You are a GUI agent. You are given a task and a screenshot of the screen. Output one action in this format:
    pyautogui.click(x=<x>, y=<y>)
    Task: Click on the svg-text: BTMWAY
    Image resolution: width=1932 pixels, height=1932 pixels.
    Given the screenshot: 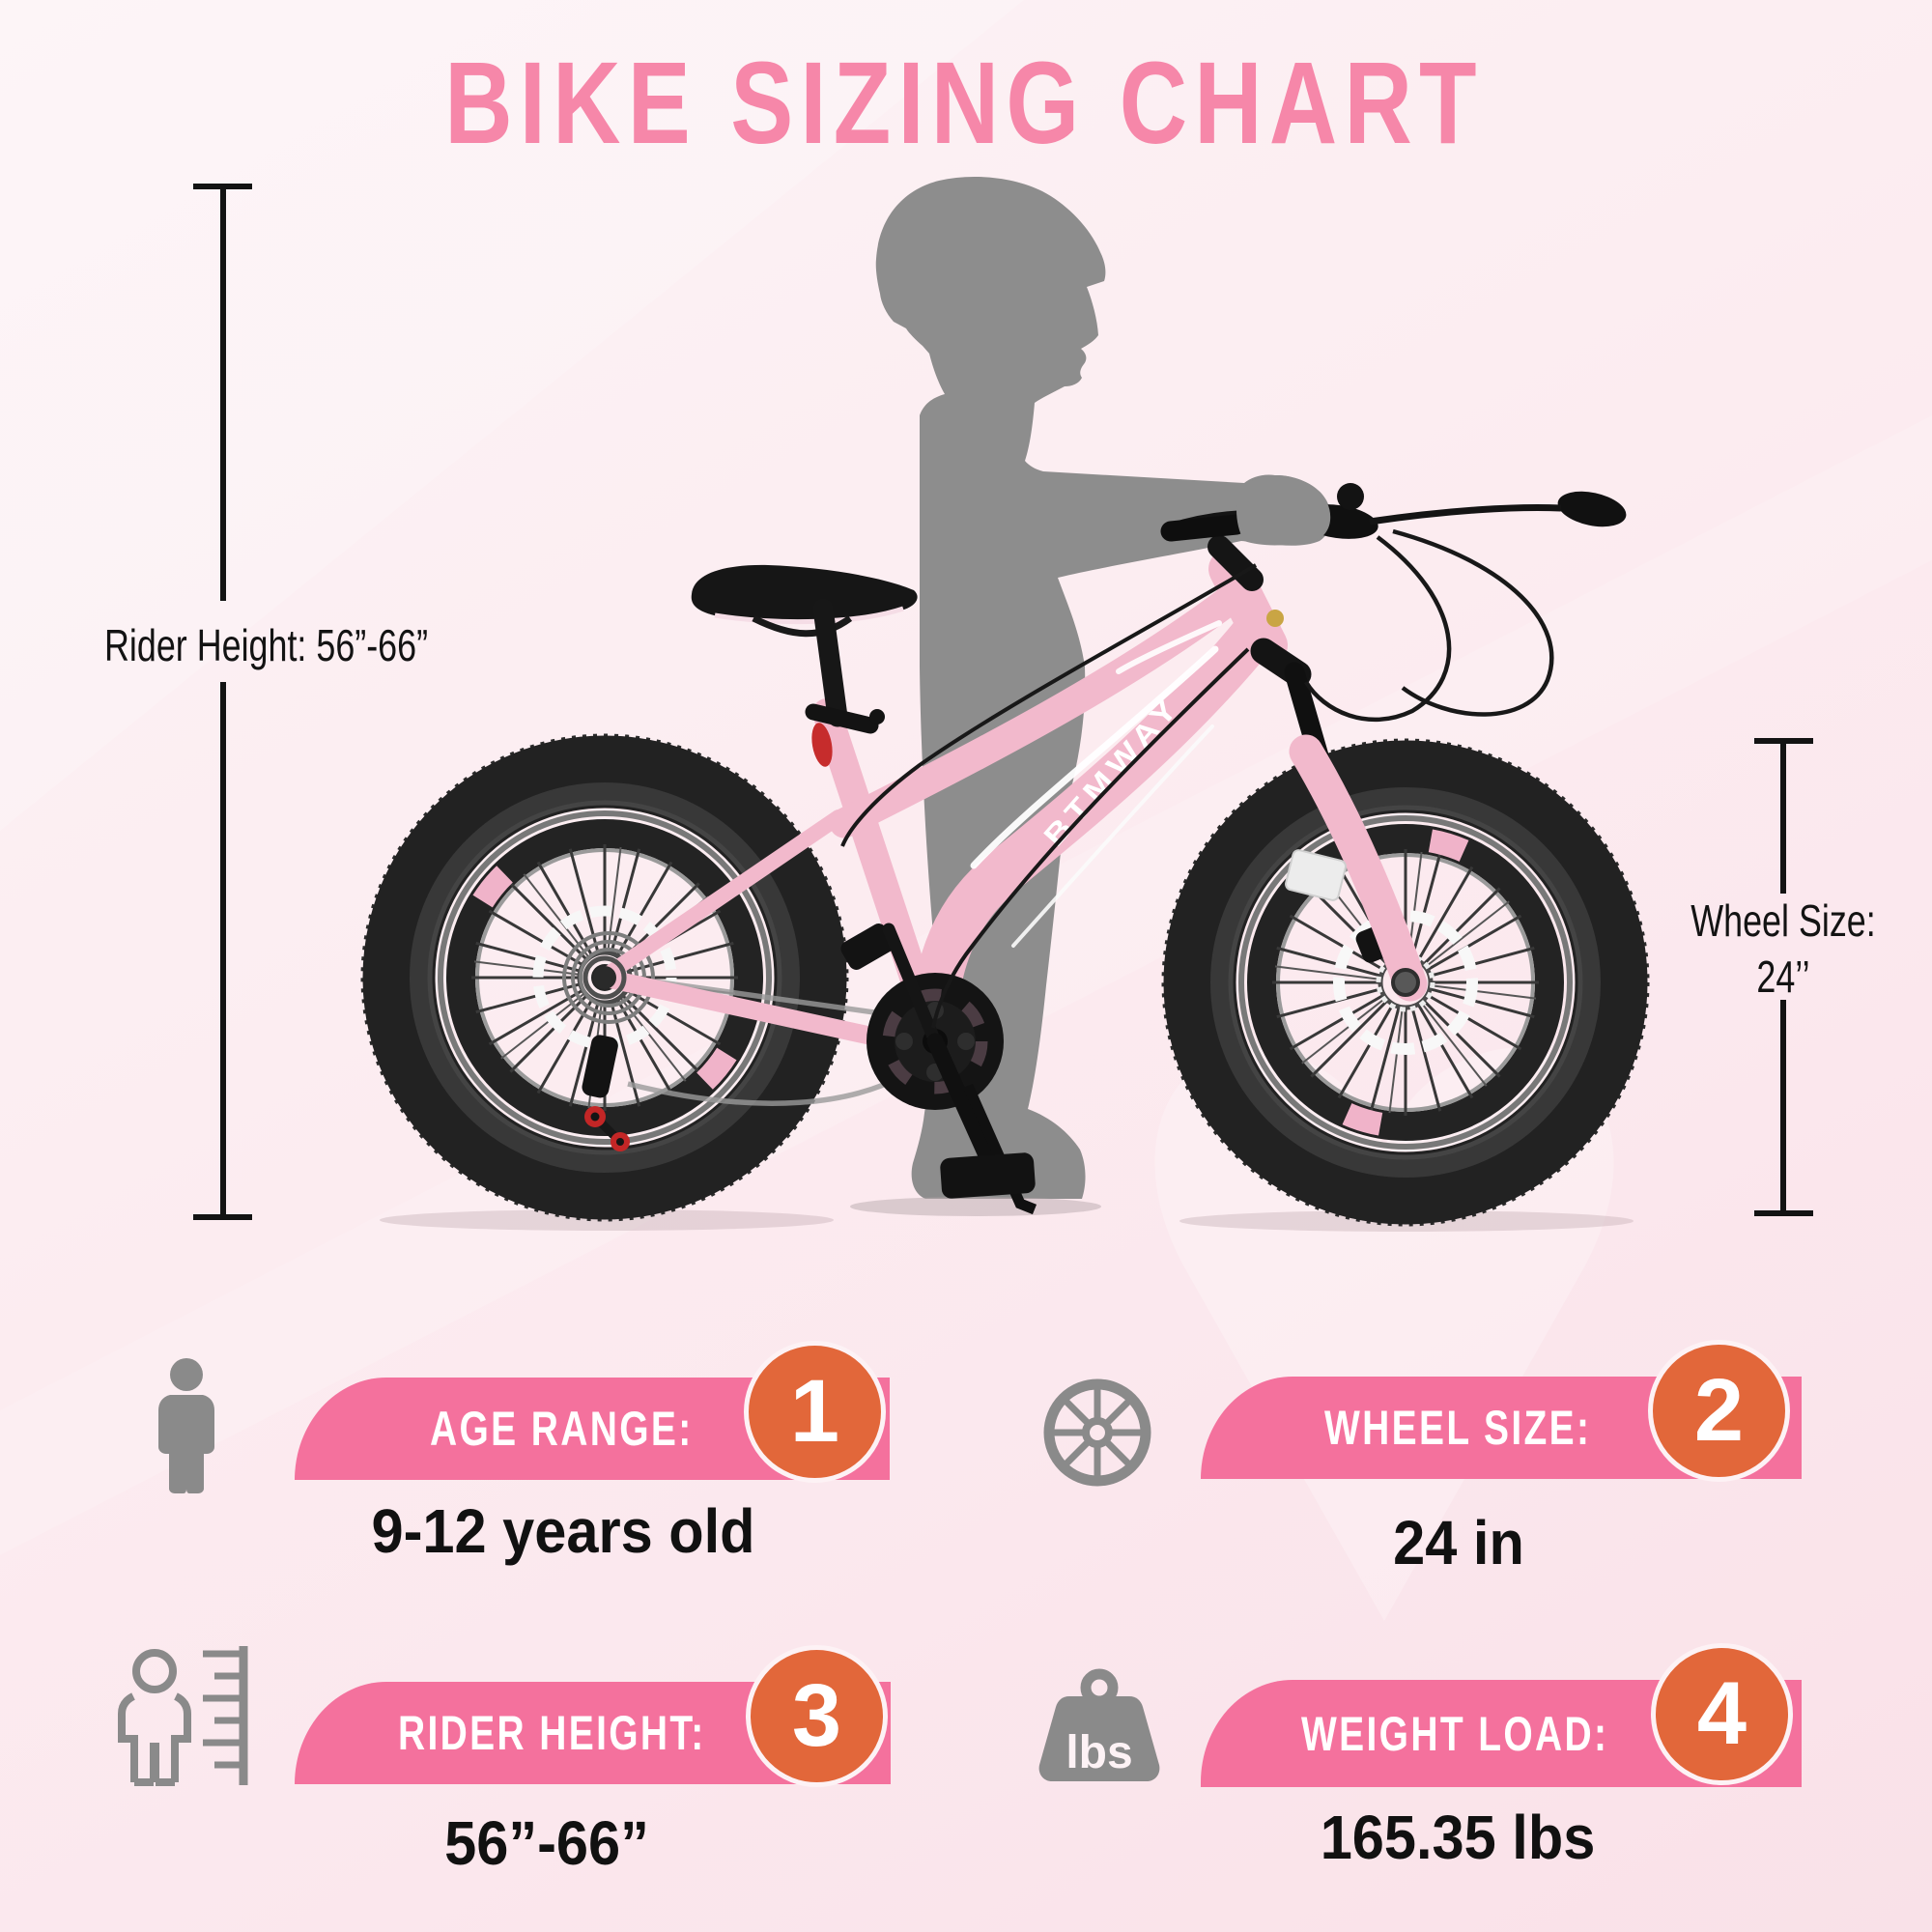 What is the action you would take?
    pyautogui.click(x=1113, y=771)
    